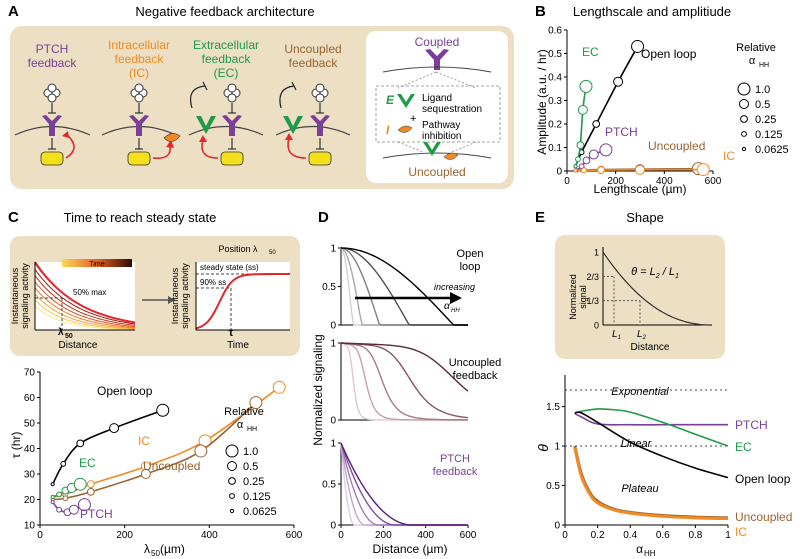 This screenshot has width=800, height=559. Describe the element at coordinates (404, 367) in the screenshot. I see `profile-curve-uncoupled-feedback` at that location.